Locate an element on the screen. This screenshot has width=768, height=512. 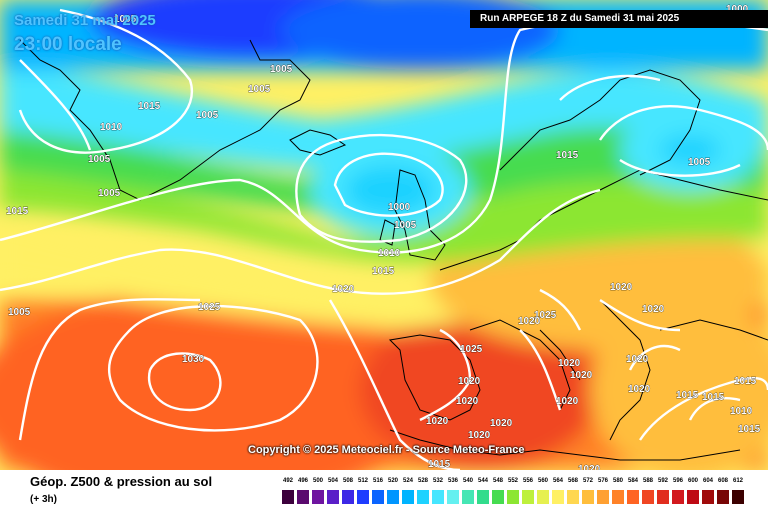
scale-tick-label: 576 is located at coordinates (602, 481).